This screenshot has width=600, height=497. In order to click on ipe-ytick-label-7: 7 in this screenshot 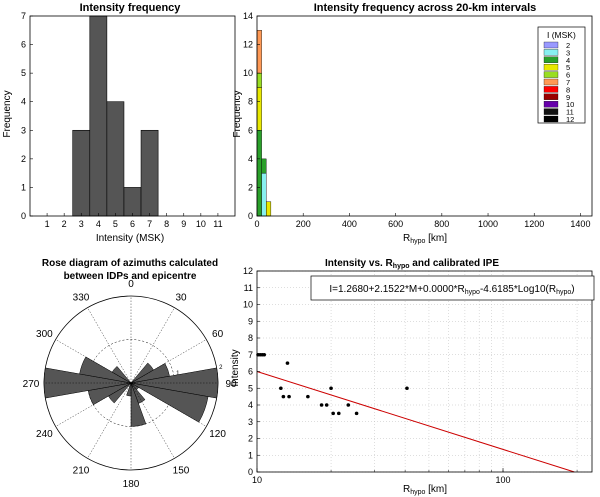, I will do `click(250, 355)`.